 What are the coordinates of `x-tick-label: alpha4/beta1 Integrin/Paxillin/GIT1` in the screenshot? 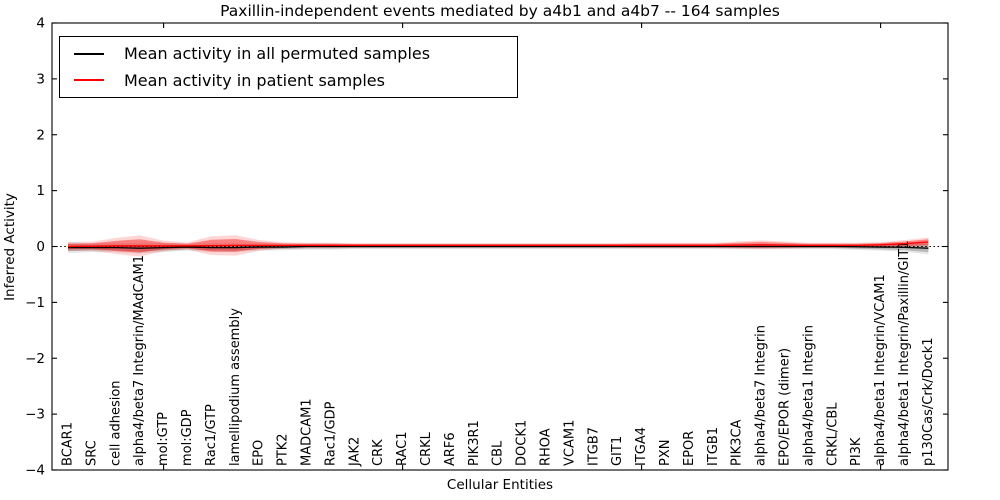 It's located at (904, 353).